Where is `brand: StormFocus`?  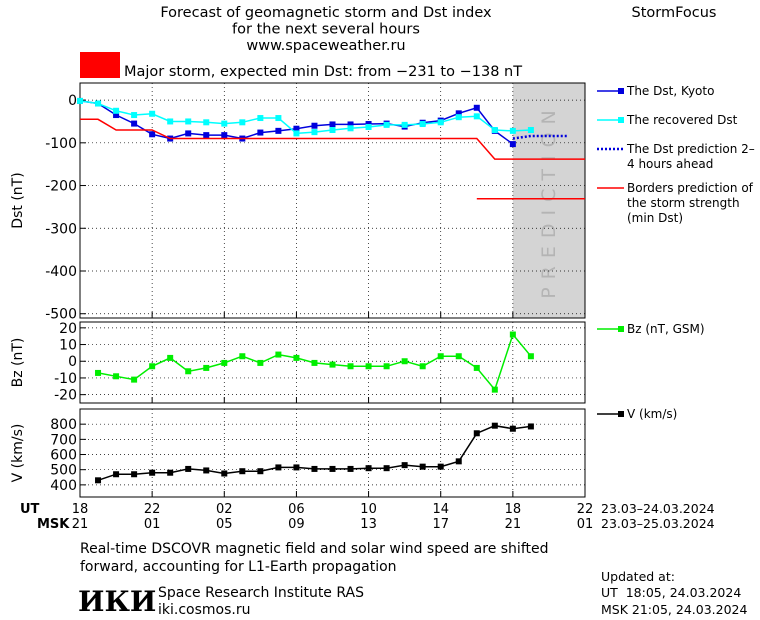 brand: StormFocus is located at coordinates (673, 13).